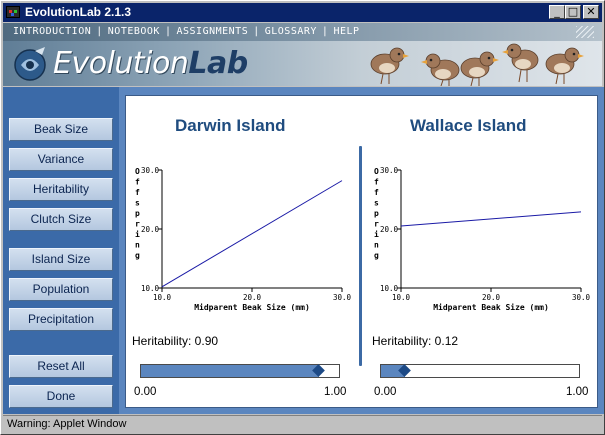 This screenshot has height=435, width=605. I want to click on clutch-size-button: Clutch Size, so click(61, 219).